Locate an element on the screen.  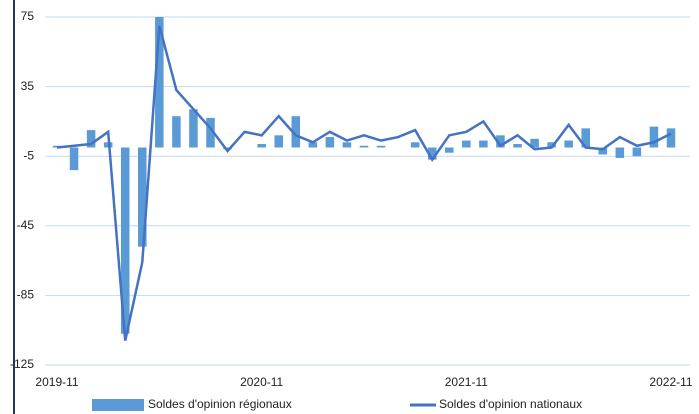
y-tick-label: -45 is located at coordinates (26, 225).